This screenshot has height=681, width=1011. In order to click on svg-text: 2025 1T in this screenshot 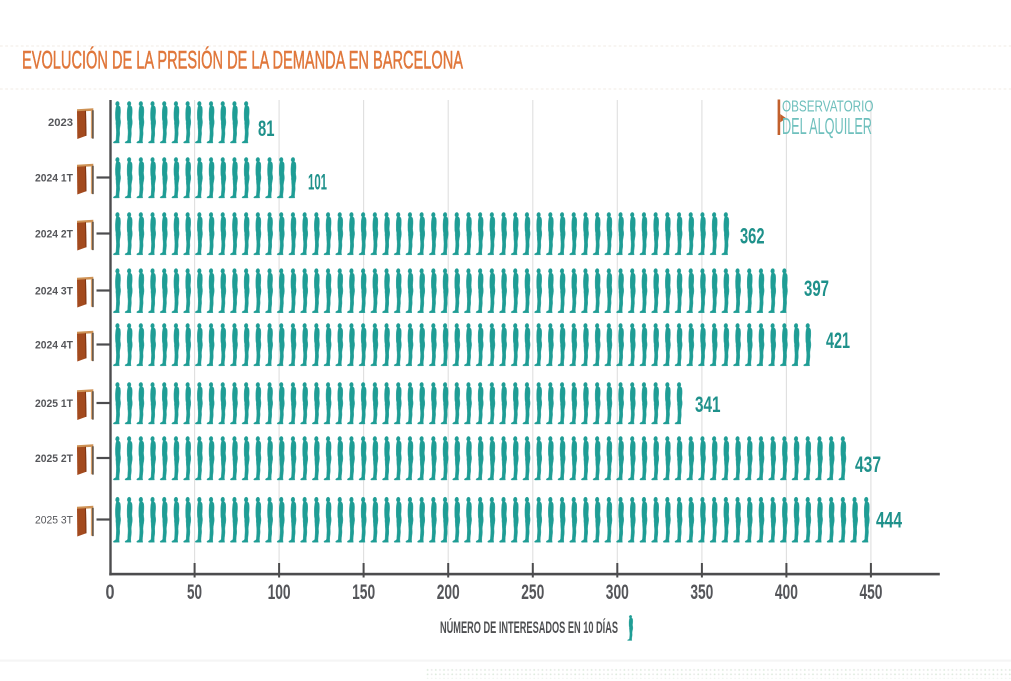, I will do `click(54, 404)`.